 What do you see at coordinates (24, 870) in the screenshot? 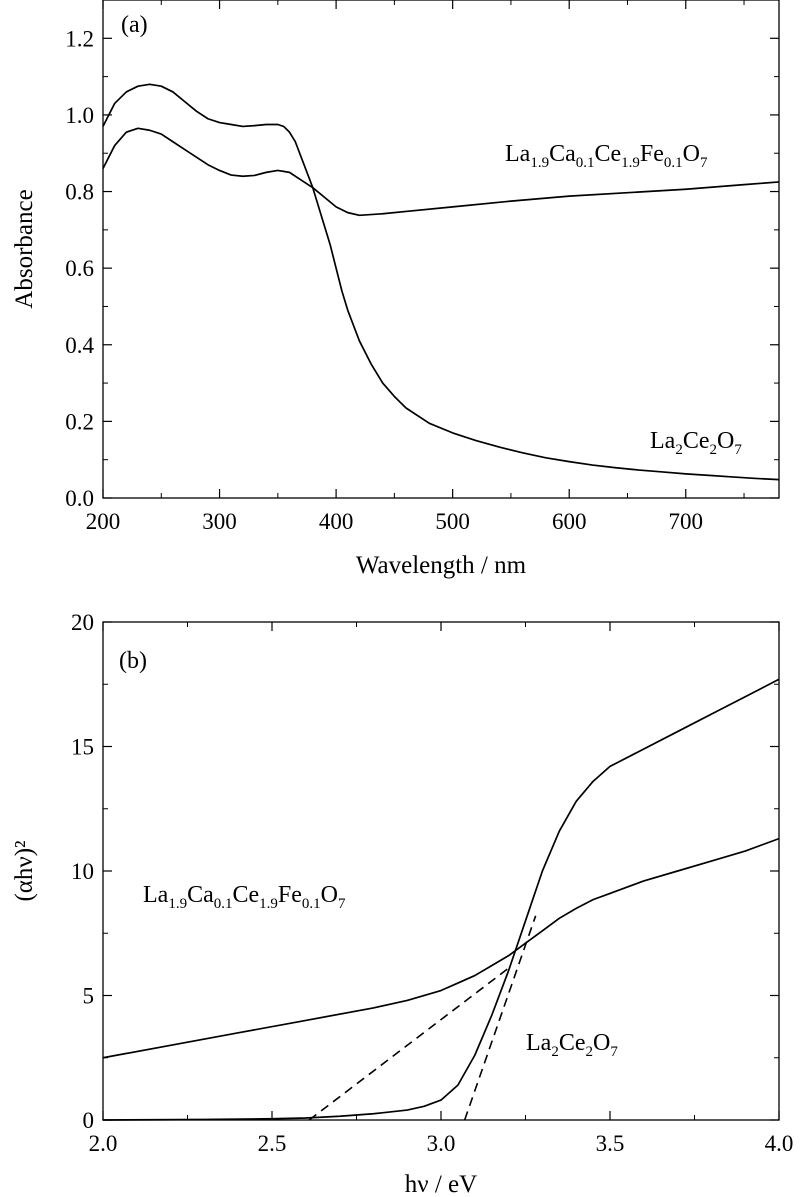
I see `y-axis-label: (αhν)²` at bounding box center [24, 870].